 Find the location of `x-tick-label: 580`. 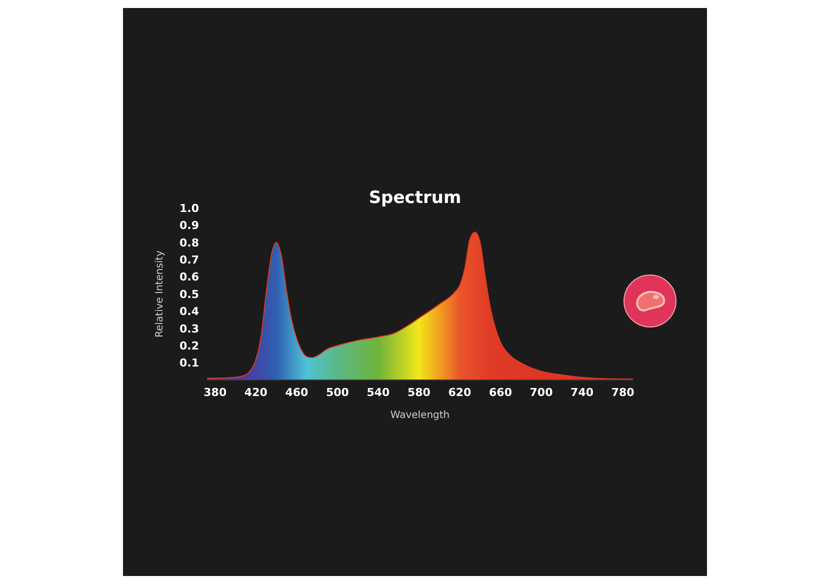

x-tick-label: 580 is located at coordinates (419, 392).